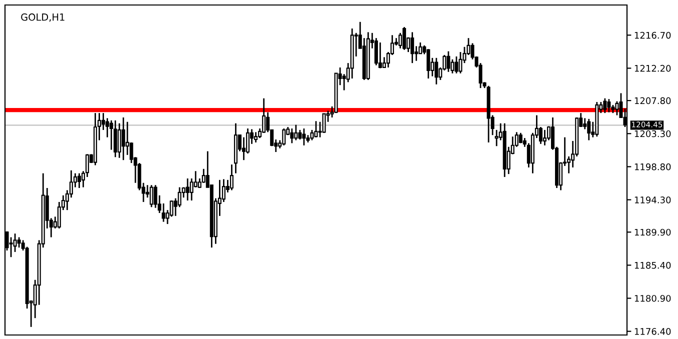 The width and height of the screenshot is (678, 339). Describe the element at coordinates (652, 265) in the screenshot. I see `y-tick-label: 1185.40` at that location.